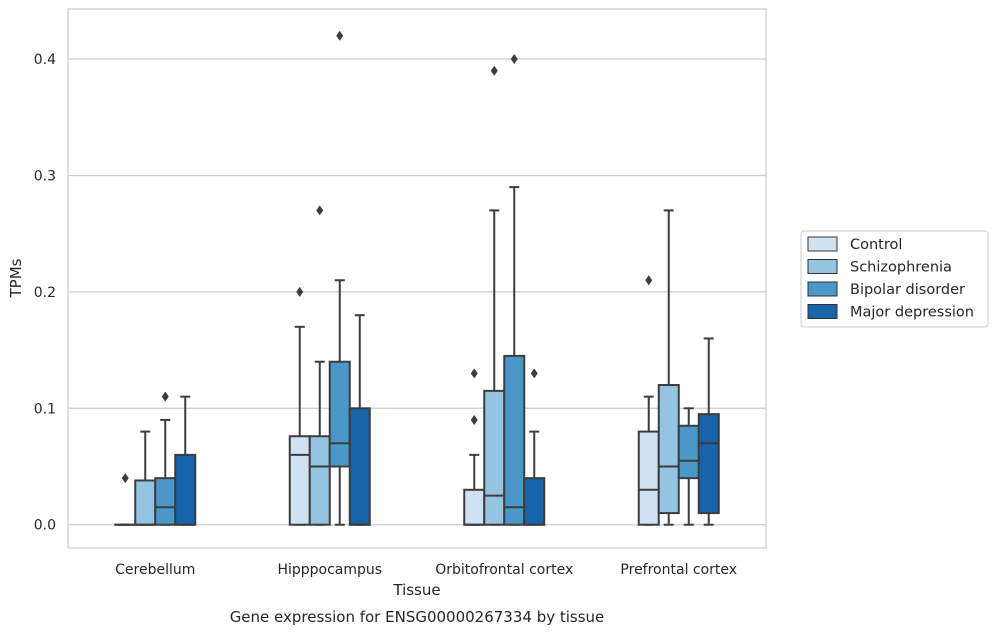 The height and width of the screenshot is (634, 997). Describe the element at coordinates (329, 570) in the screenshot. I see `x-tick-label: Hipppocampus` at that location.